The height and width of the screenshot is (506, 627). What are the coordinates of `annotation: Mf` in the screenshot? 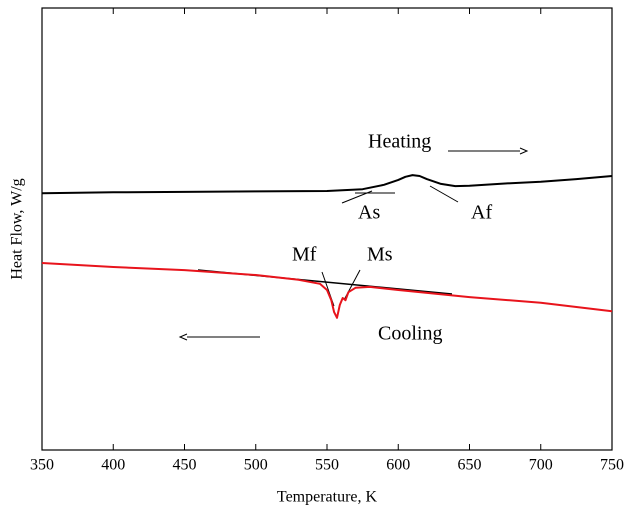 It's located at (304, 255).